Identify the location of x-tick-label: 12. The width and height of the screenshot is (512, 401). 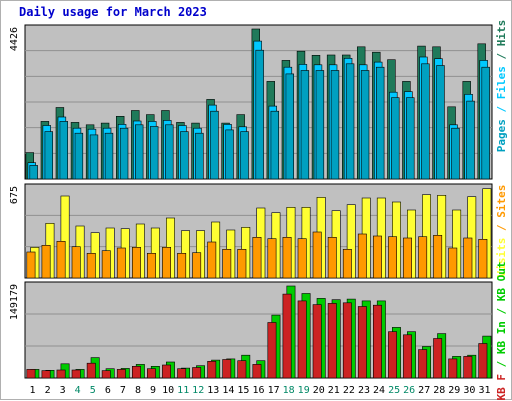
(198, 390).